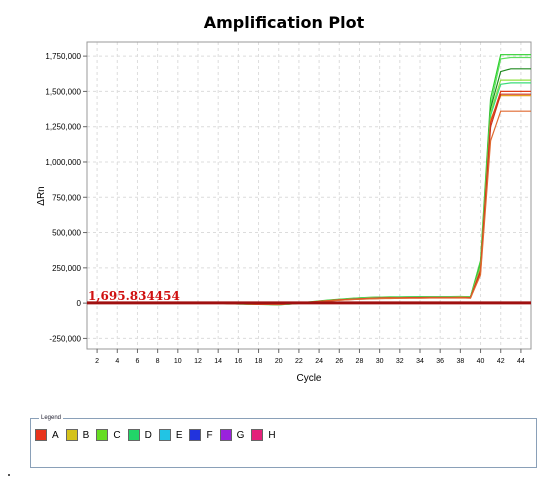 The width and height of the screenshot is (548, 479). Describe the element at coordinates (148, 435) in the screenshot. I see `legend-label: D` at that location.